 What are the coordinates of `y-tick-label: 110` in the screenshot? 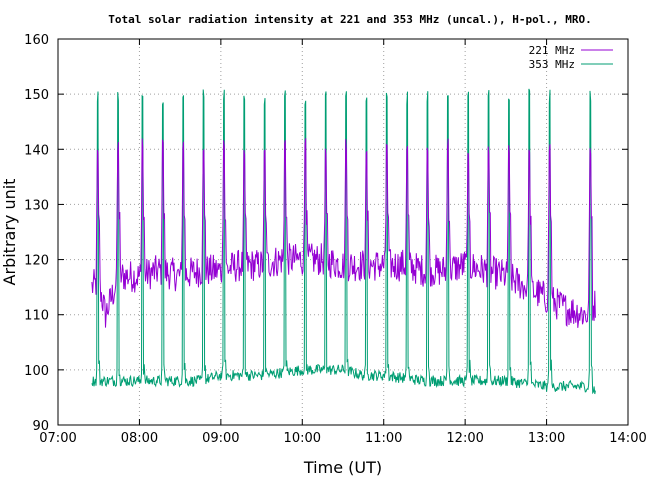 It's located at (36, 316).